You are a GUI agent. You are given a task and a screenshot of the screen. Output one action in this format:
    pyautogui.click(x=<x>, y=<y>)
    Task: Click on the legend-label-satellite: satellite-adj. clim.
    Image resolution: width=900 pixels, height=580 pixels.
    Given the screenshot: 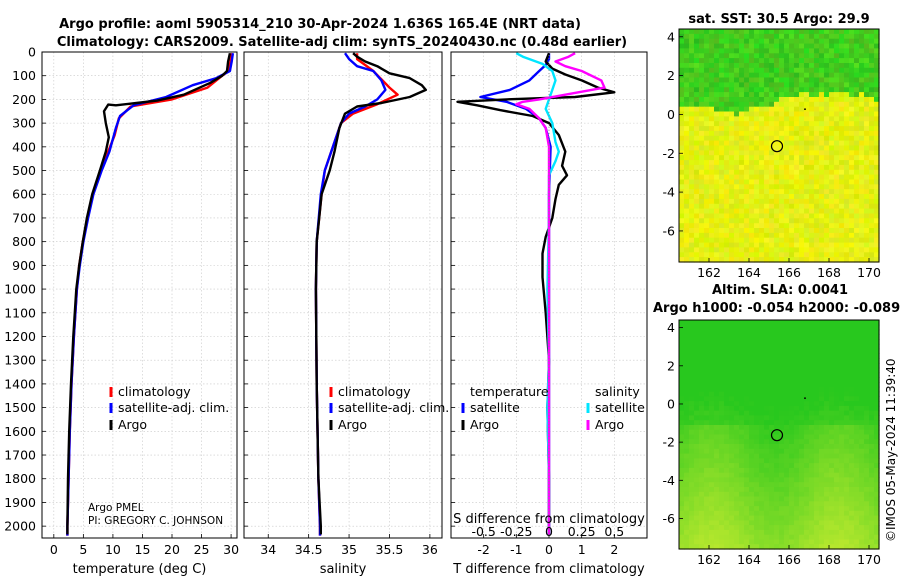 What is the action you would take?
    pyautogui.click(x=173, y=407)
    